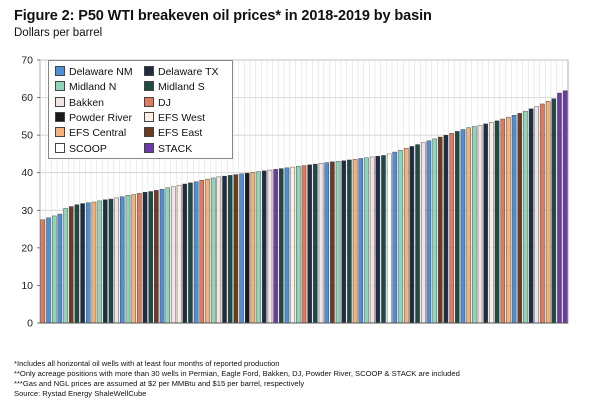  What do you see at coordinates (27, 173) in the screenshot?
I see `y-tick-label: 40` at bounding box center [27, 173].